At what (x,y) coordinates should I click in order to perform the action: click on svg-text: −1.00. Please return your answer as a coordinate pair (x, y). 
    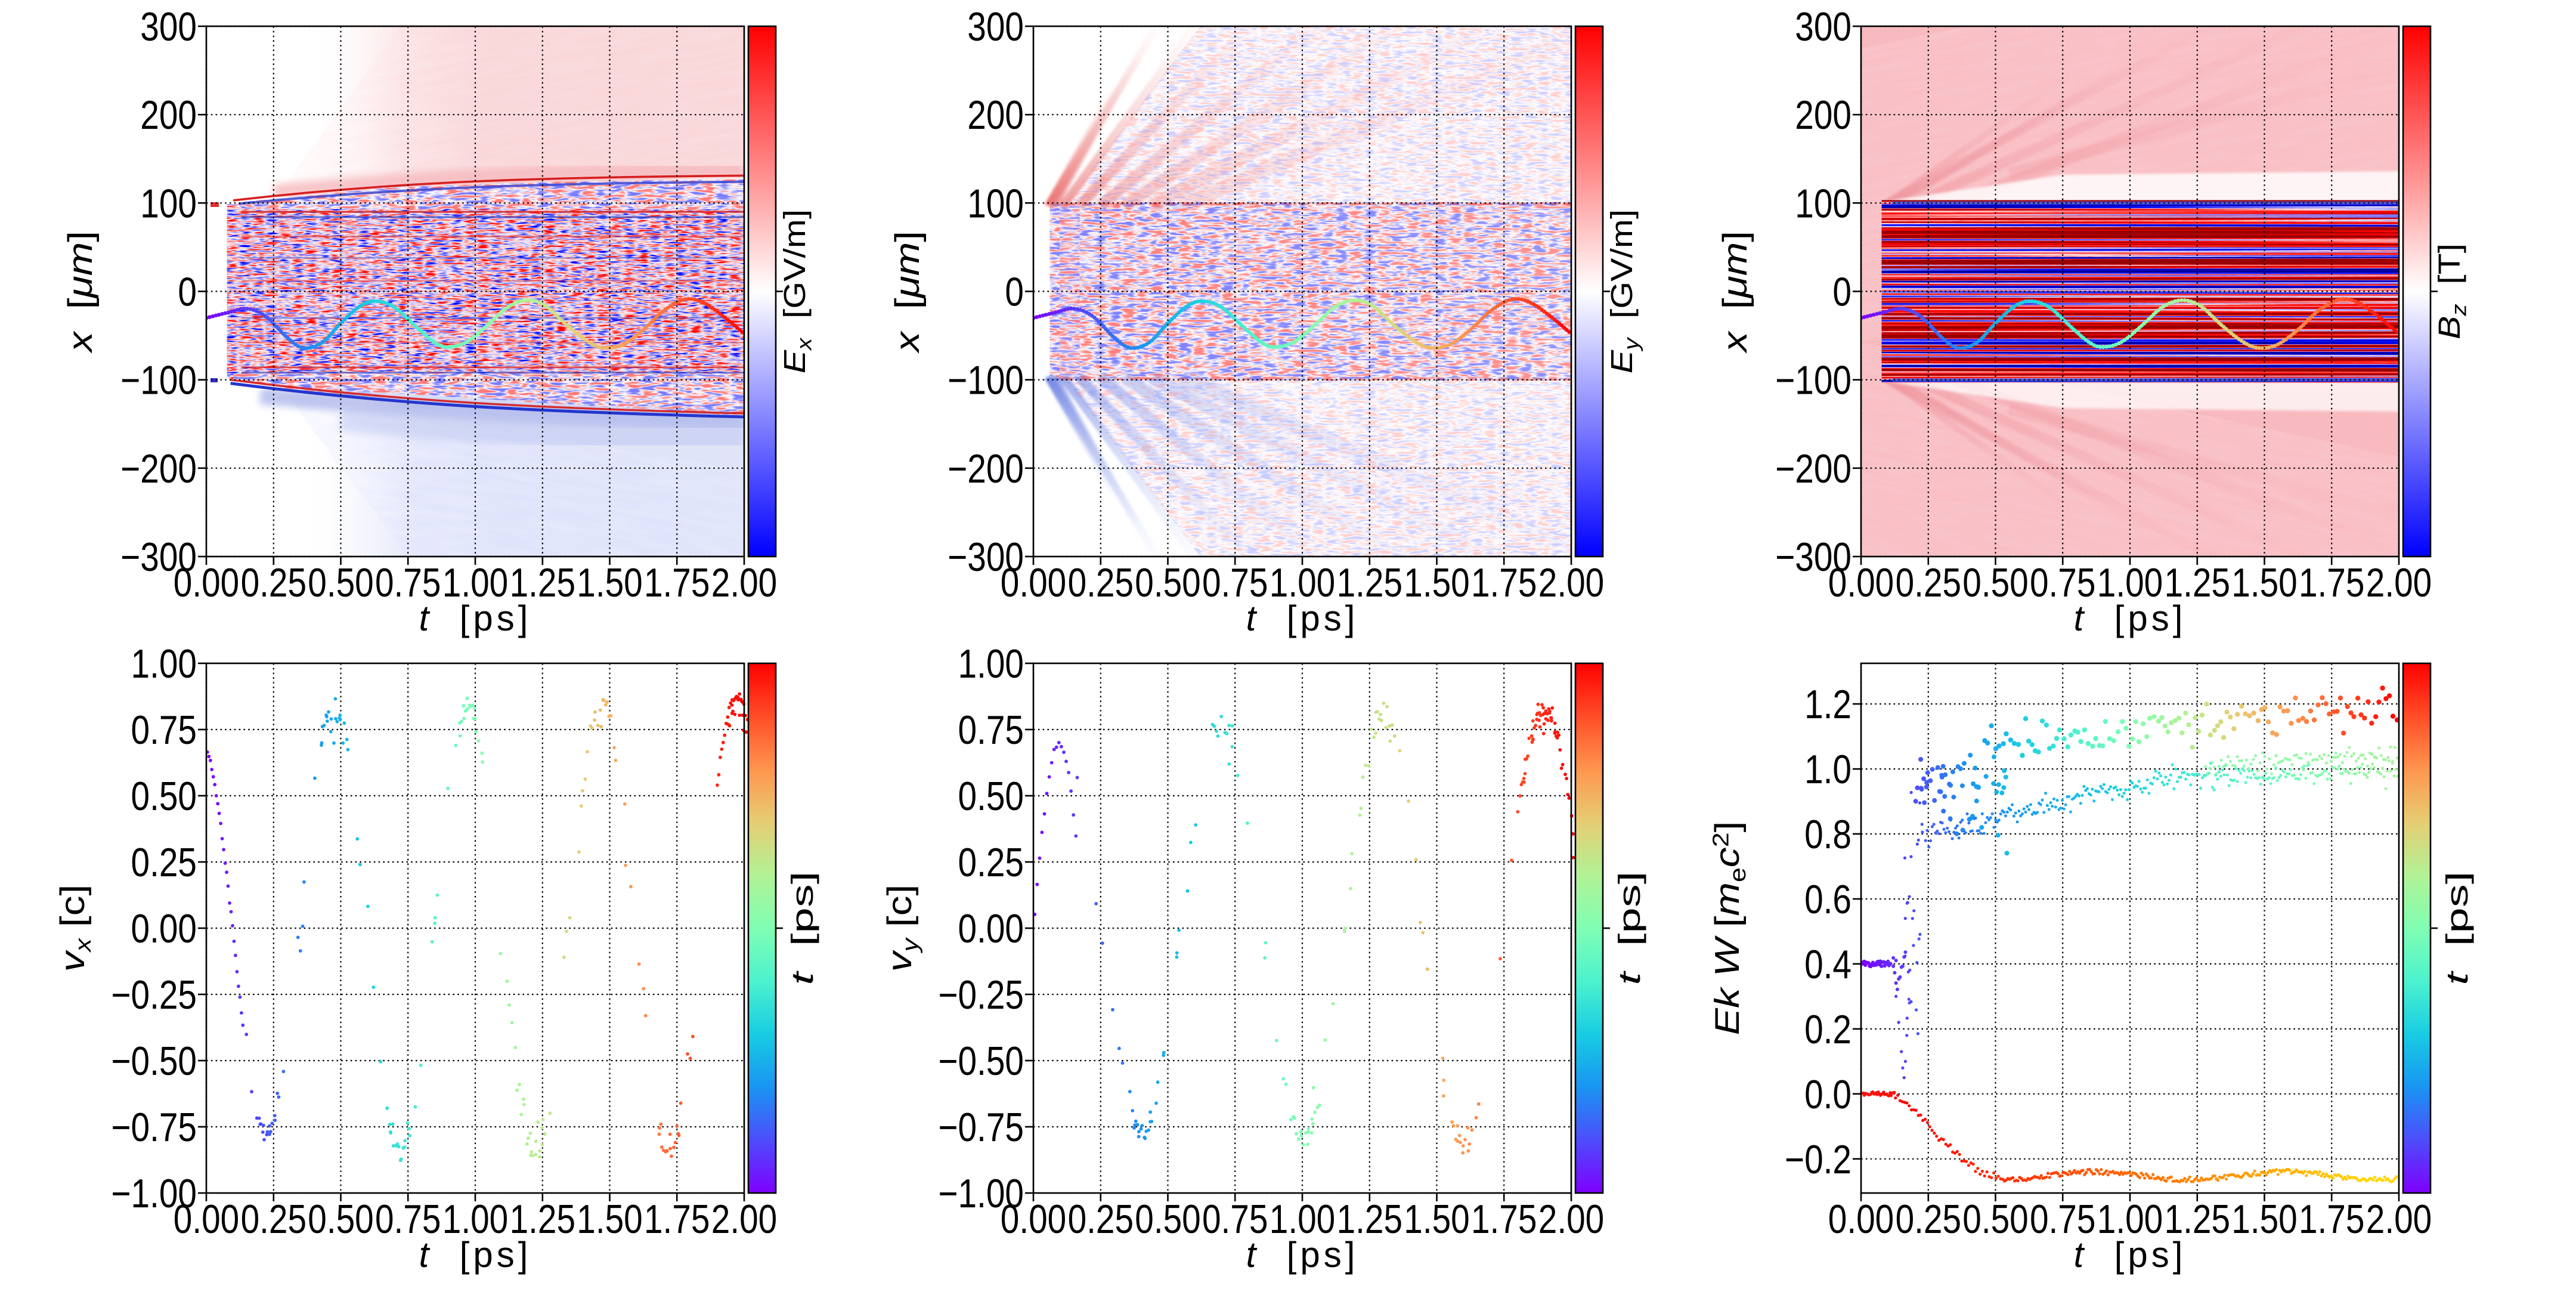
    Looking at the image, I should click on (154, 1193).